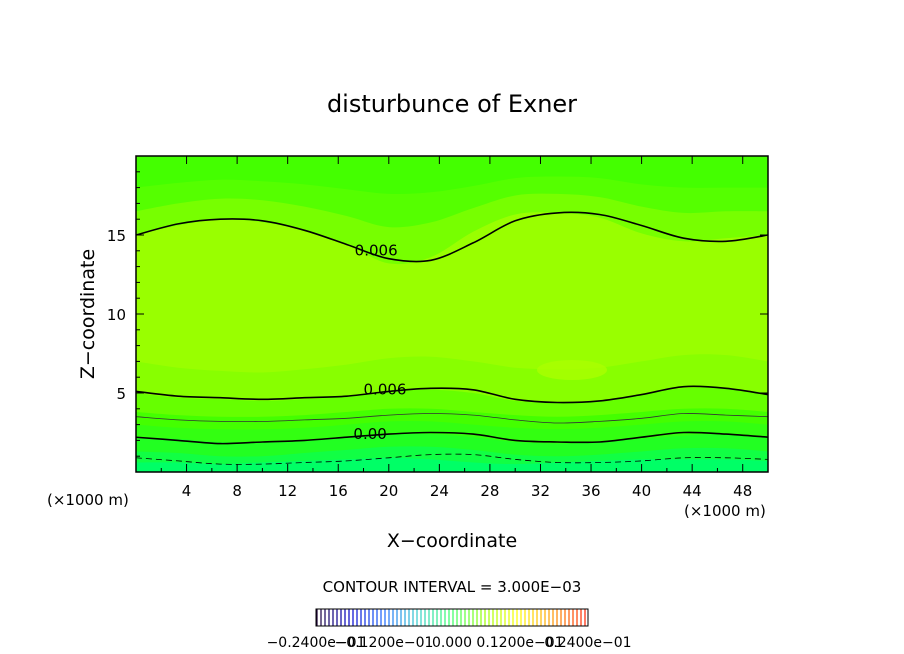 The image size is (904, 654). What do you see at coordinates (187, 491) in the screenshot?
I see `x-tick-label: 4` at bounding box center [187, 491].